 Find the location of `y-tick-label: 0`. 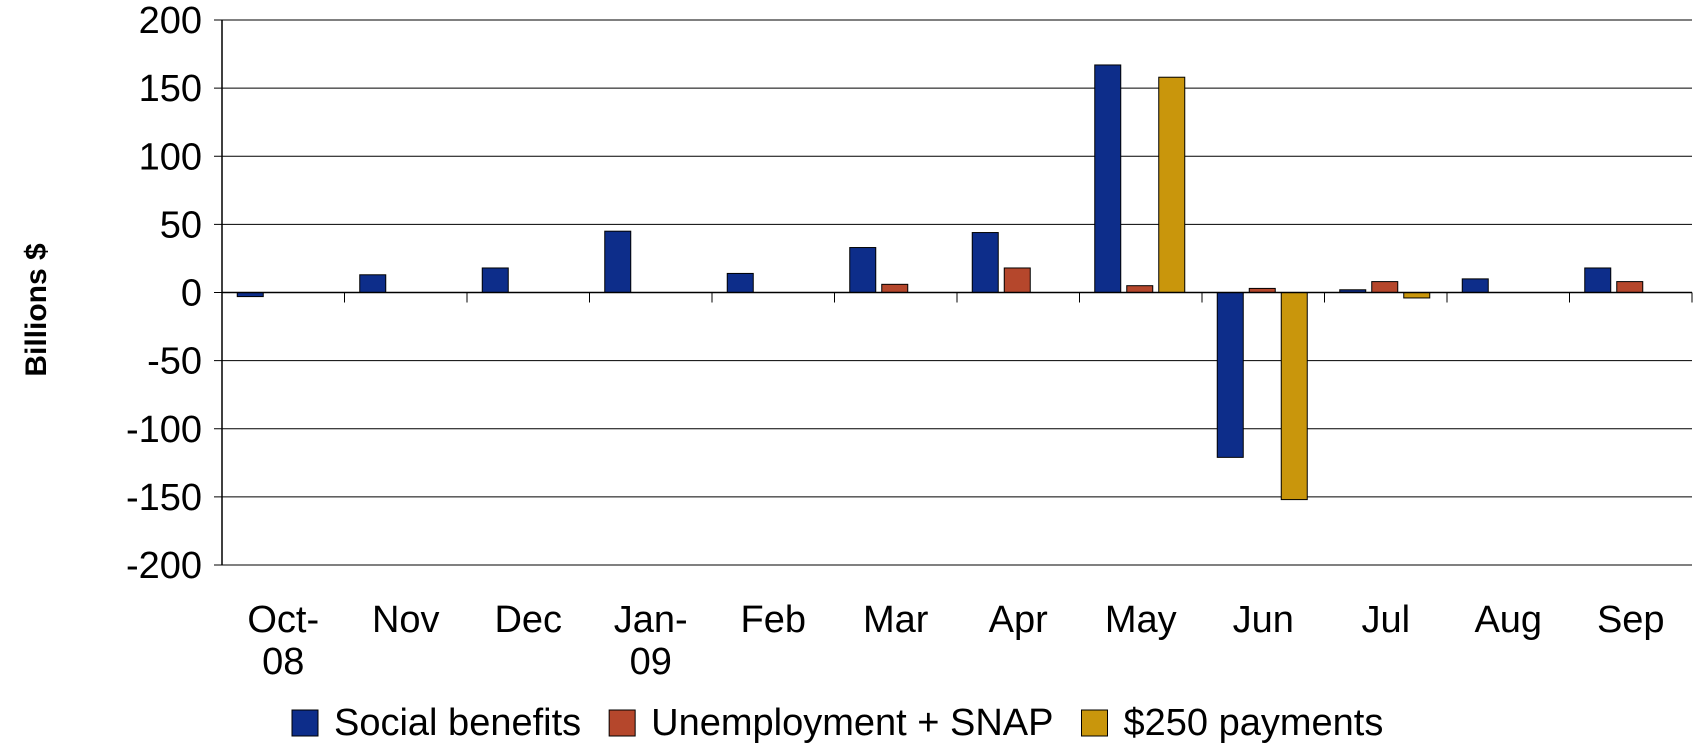

y-tick-label: 0 is located at coordinates (191, 294).